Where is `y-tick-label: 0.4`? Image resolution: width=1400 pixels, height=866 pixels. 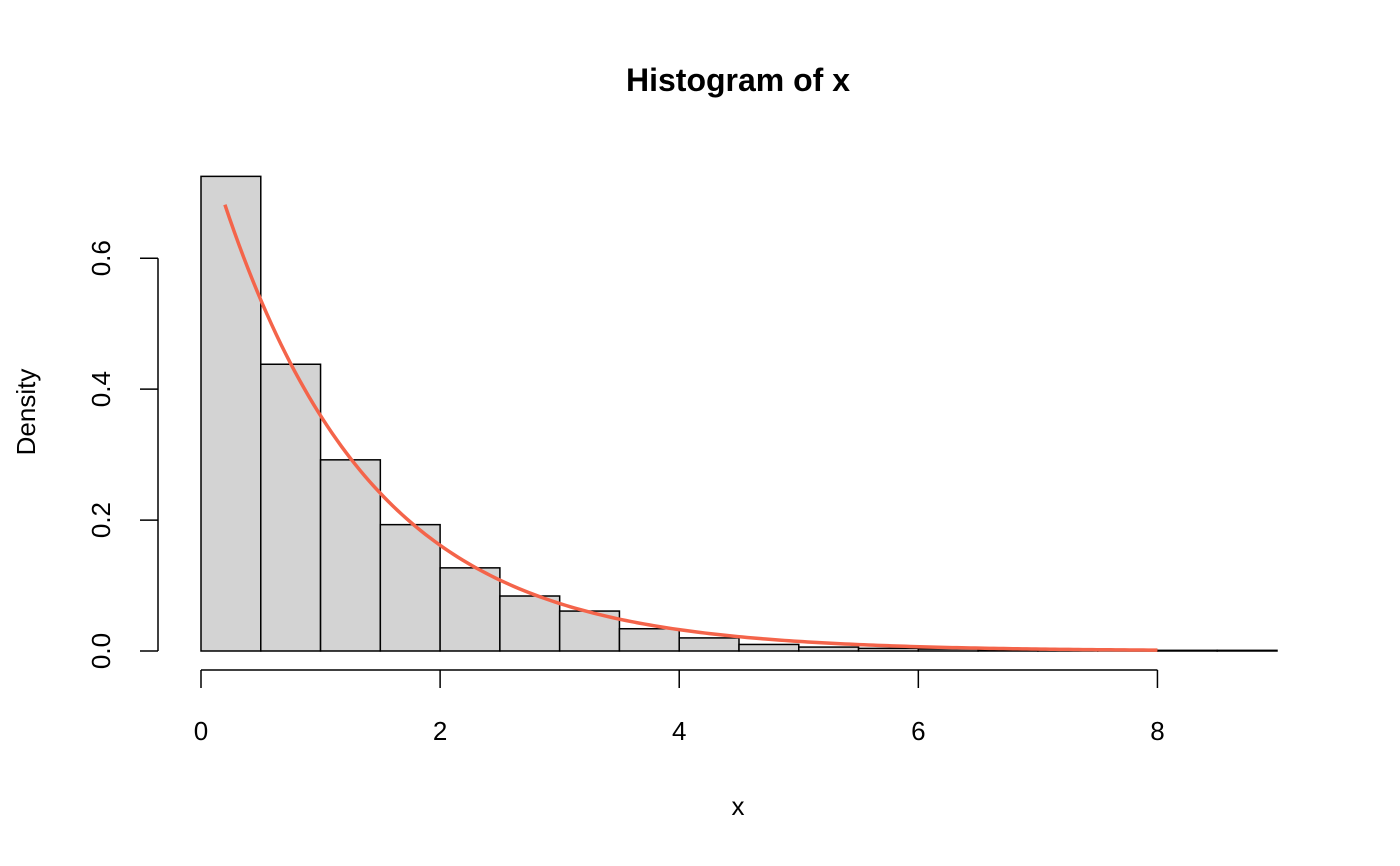
y-tick-label: 0.4 is located at coordinates (101, 389).